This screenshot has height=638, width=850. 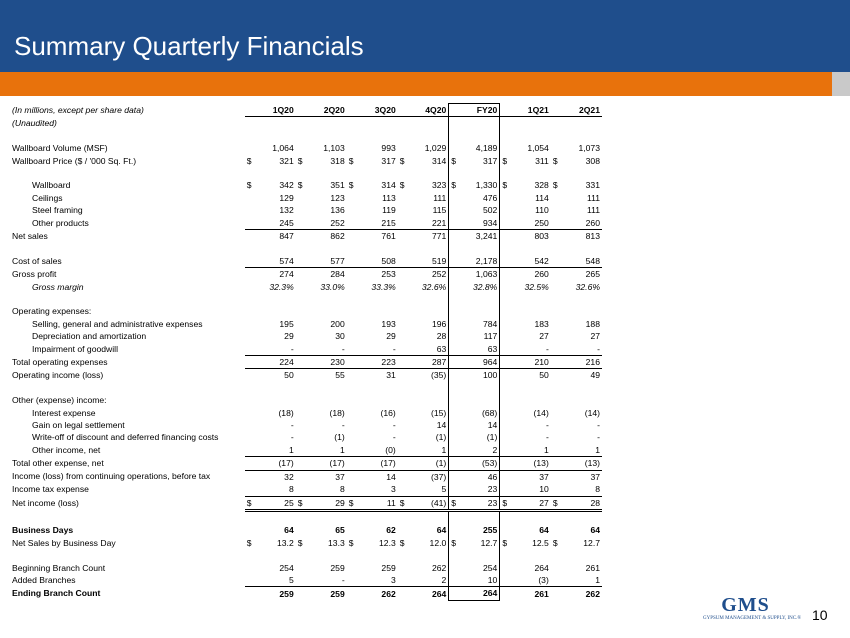 What do you see at coordinates (325, 463) in the screenshot?
I see `value-cell: (17)` at bounding box center [325, 463].